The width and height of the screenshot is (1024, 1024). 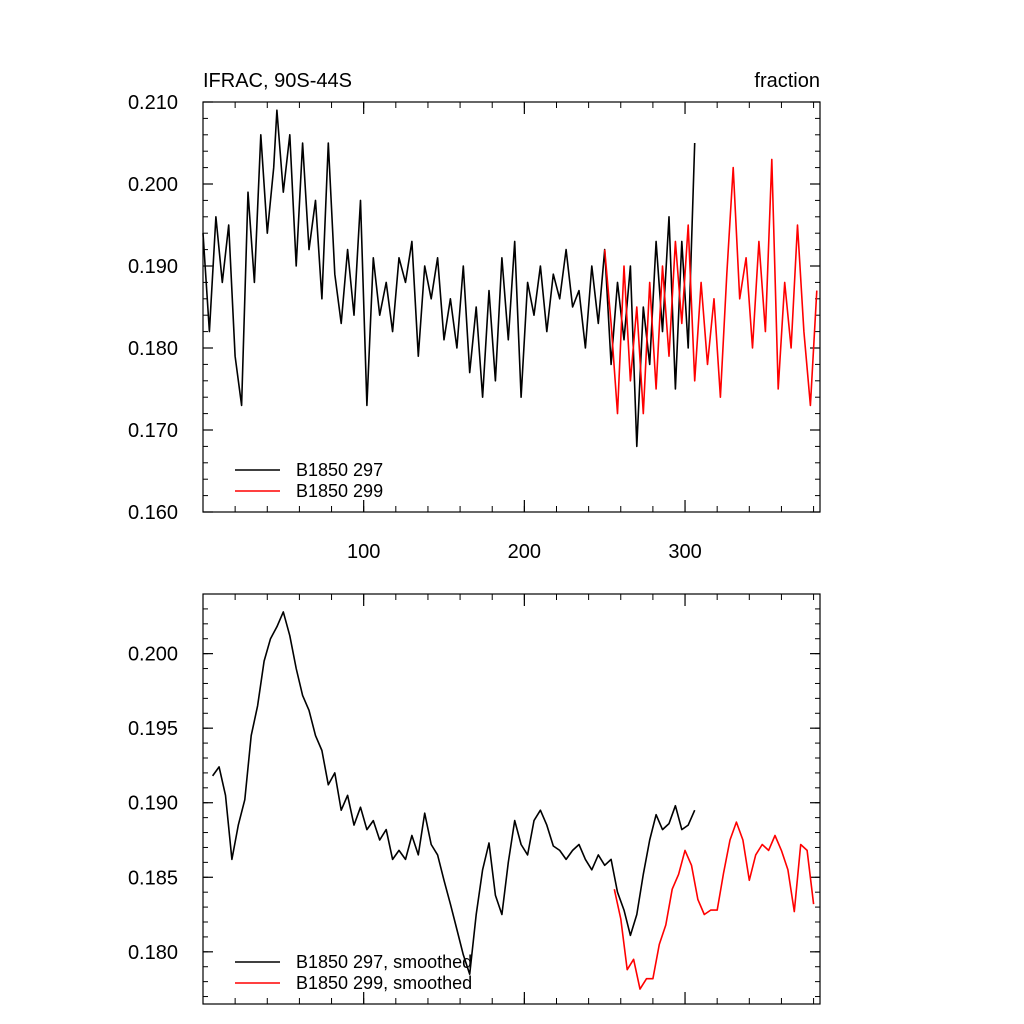 What do you see at coordinates (684, 552) in the screenshot?
I see `top-x-tick-label: 300` at bounding box center [684, 552].